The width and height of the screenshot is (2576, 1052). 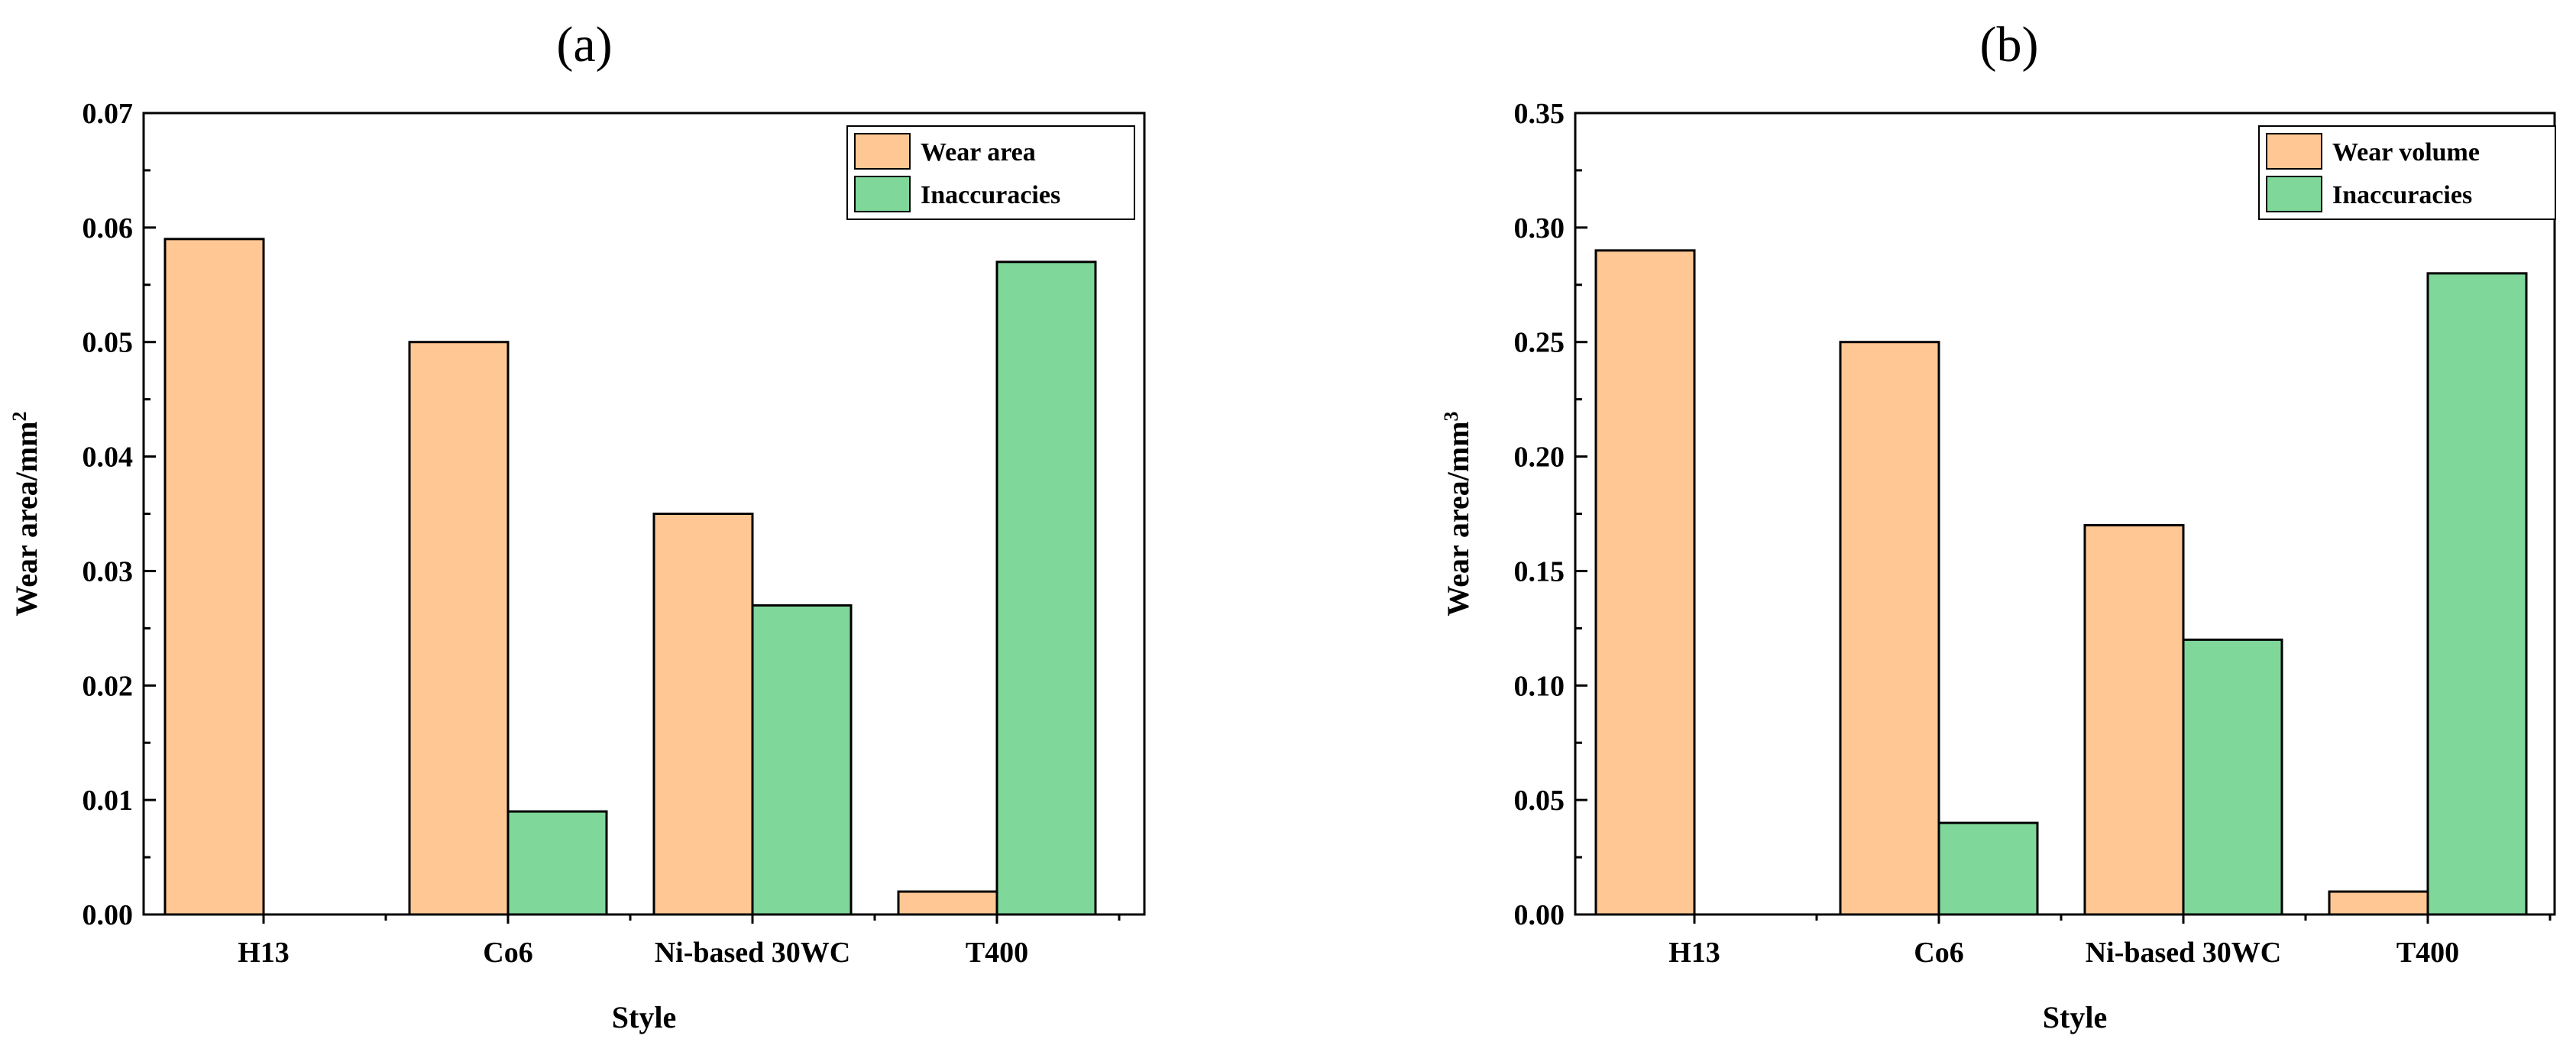 I want to click on legend-swatch-wear-area, so click(x=882, y=151).